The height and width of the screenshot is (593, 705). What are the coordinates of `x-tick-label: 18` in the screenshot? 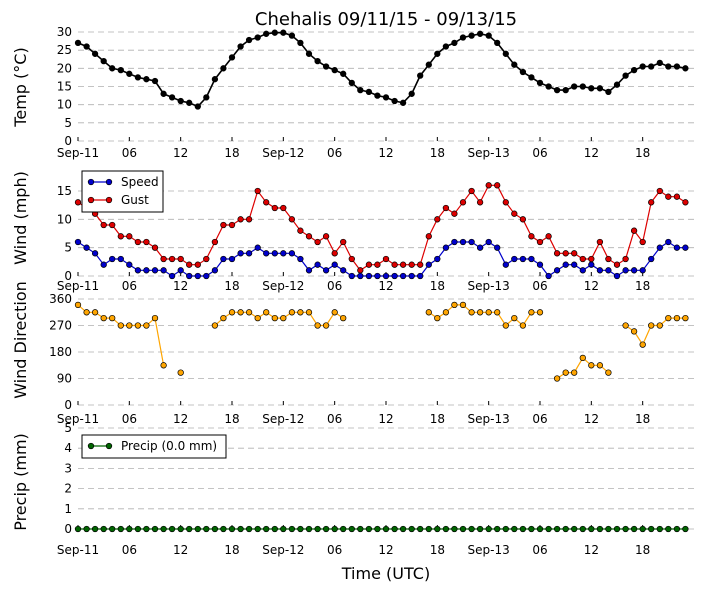 It's located at (437, 286).